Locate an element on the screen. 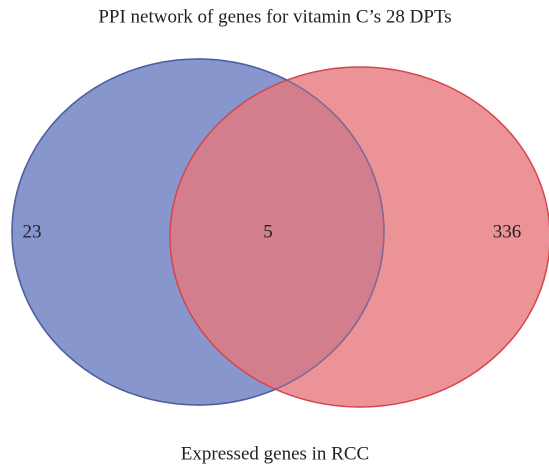  set-label: Expressed genes in RCC is located at coordinates (275, 453).